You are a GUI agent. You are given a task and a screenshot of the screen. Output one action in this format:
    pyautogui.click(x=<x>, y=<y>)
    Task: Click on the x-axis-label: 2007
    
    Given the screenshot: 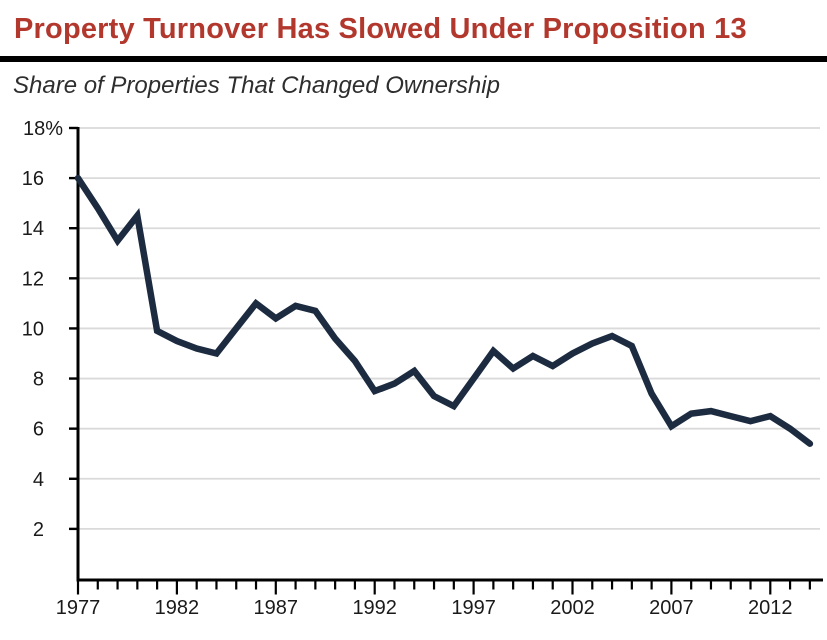 What is the action you would take?
    pyautogui.click(x=671, y=608)
    